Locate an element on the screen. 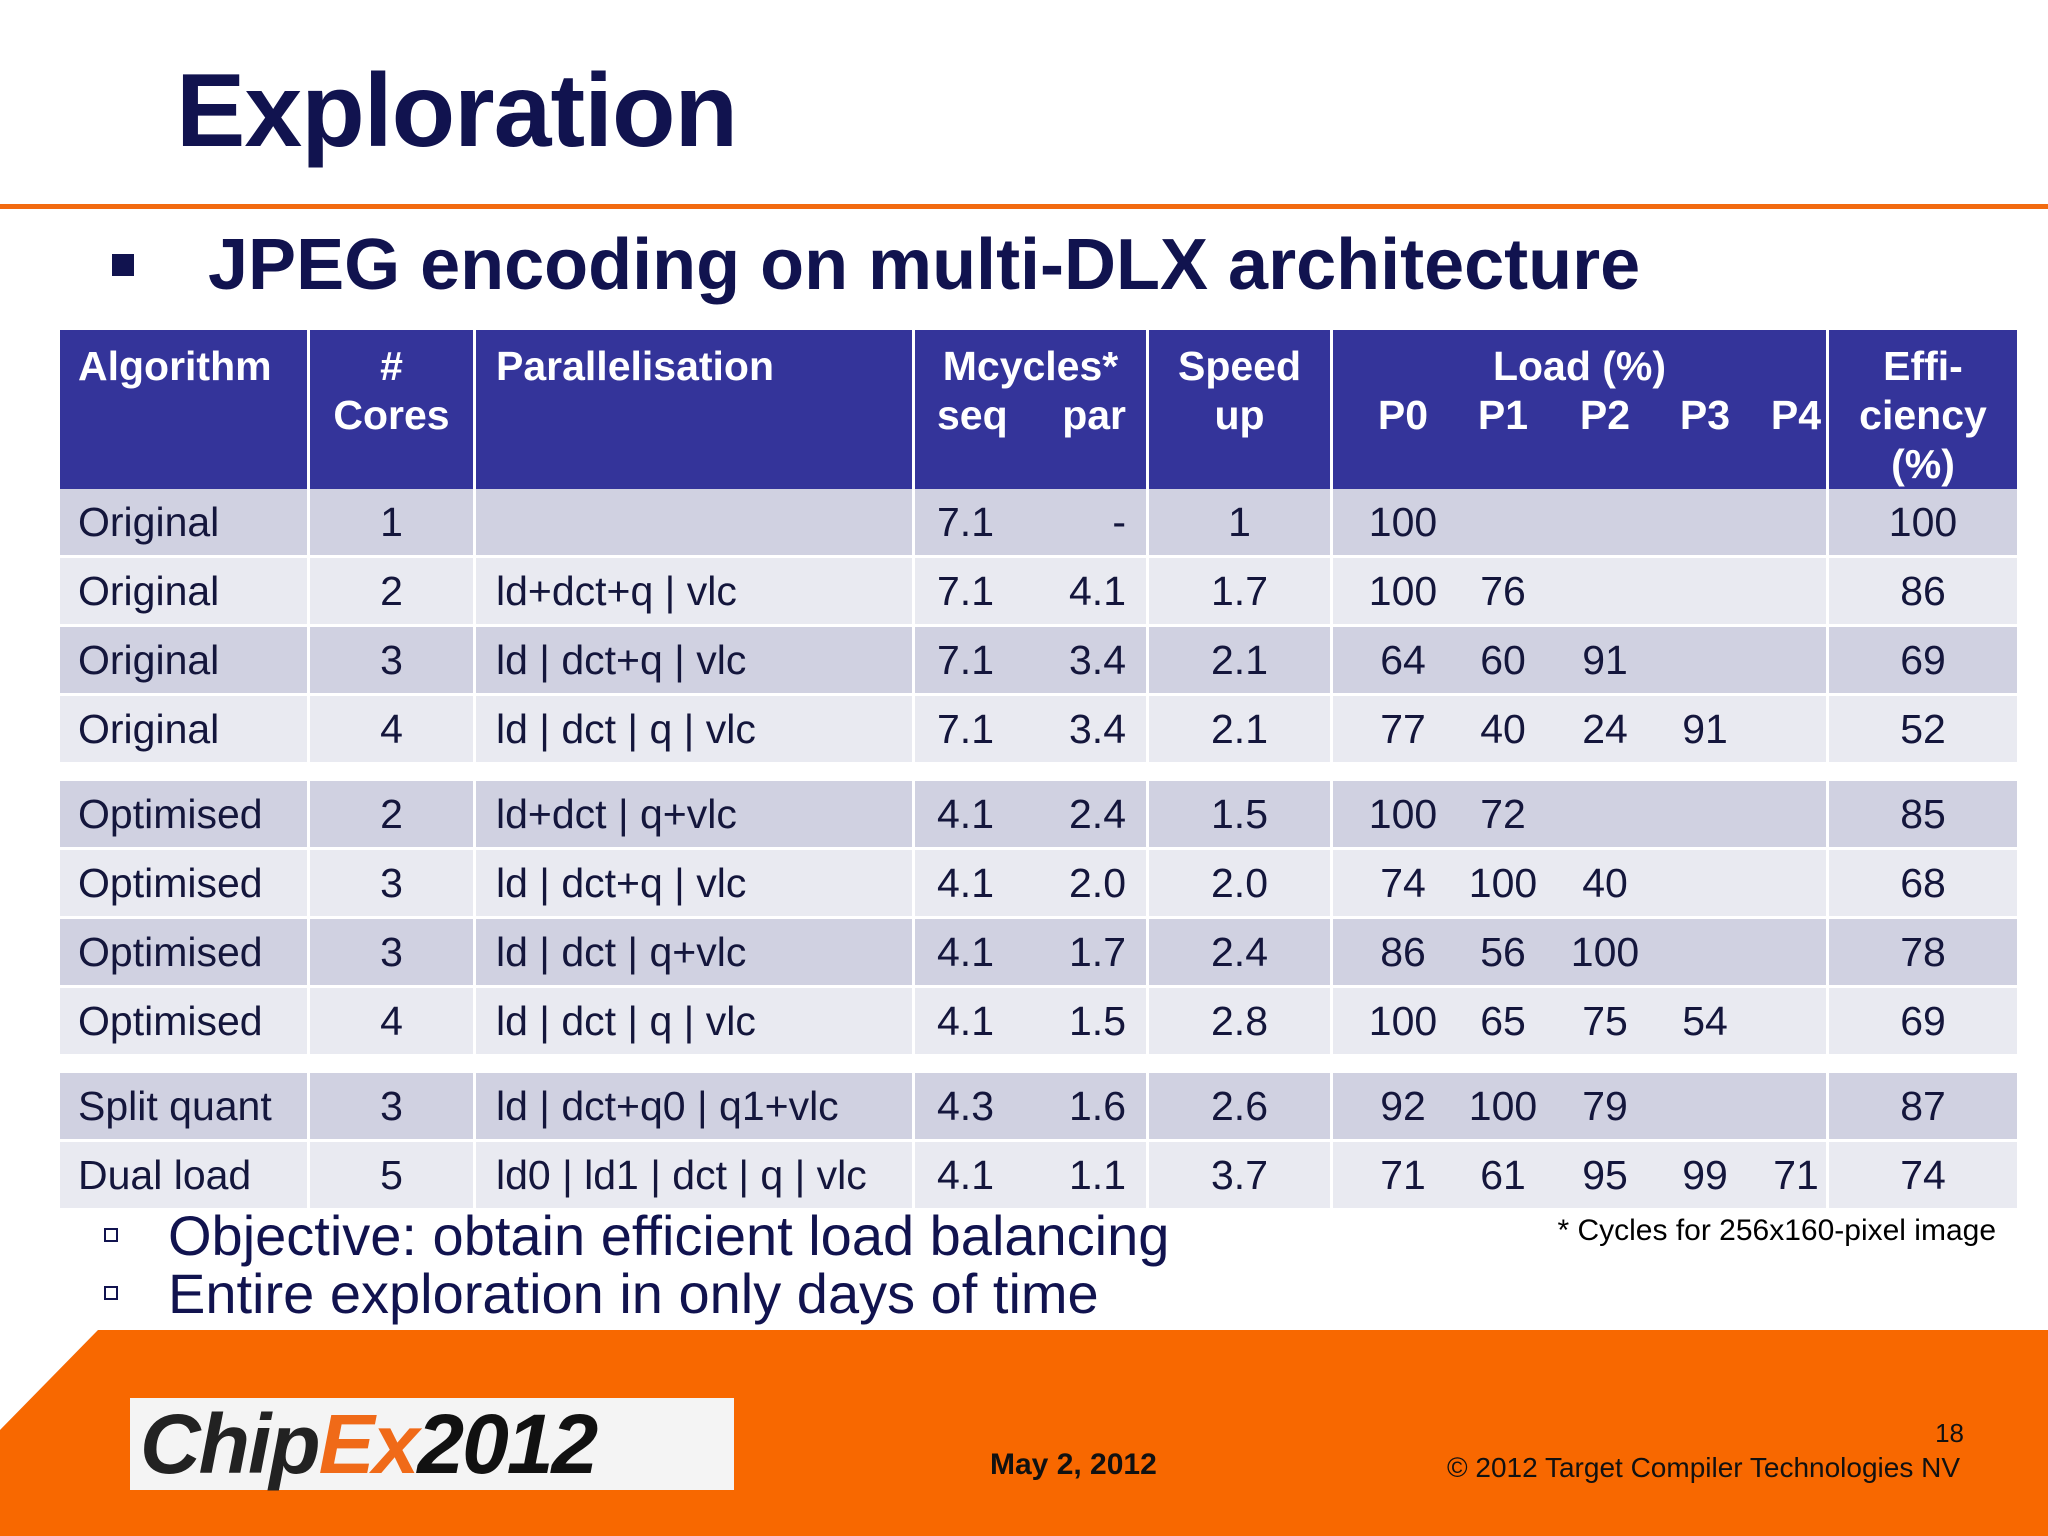  cell-speedup: 2.4 is located at coordinates (1239, 953).